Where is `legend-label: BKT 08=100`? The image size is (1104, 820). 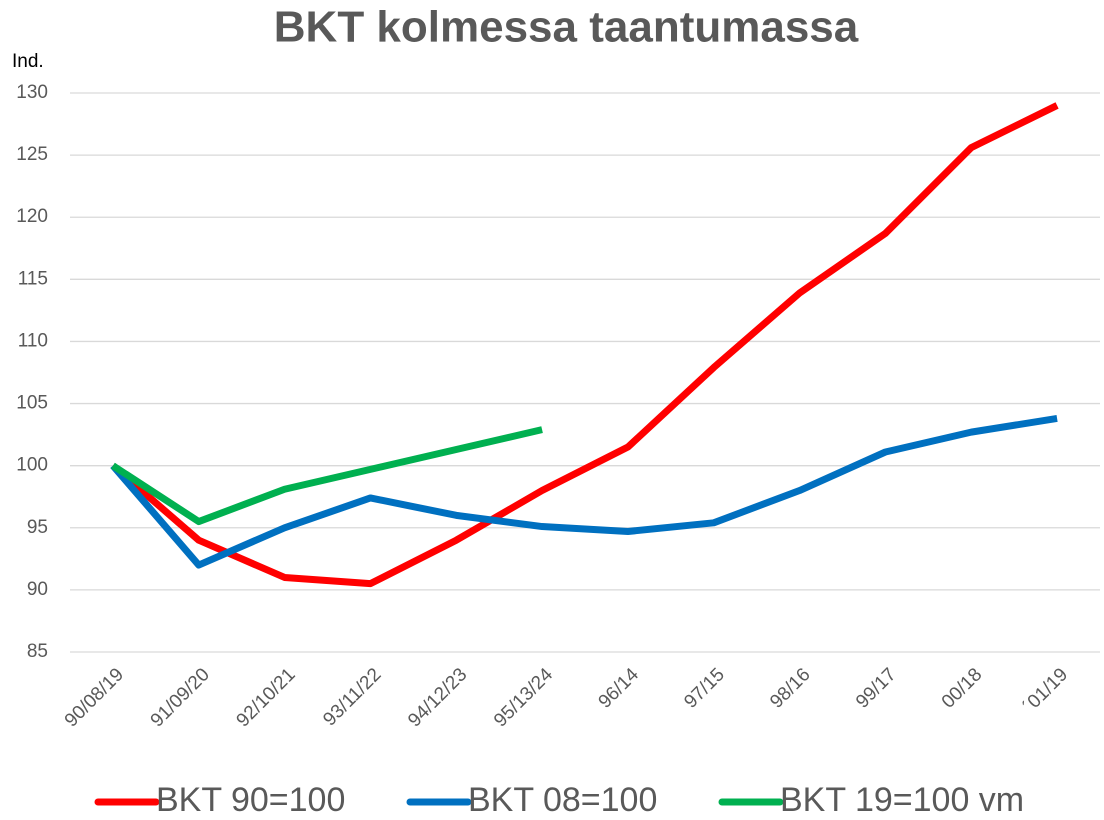
legend-label: BKT 08=100 is located at coordinates (562, 800).